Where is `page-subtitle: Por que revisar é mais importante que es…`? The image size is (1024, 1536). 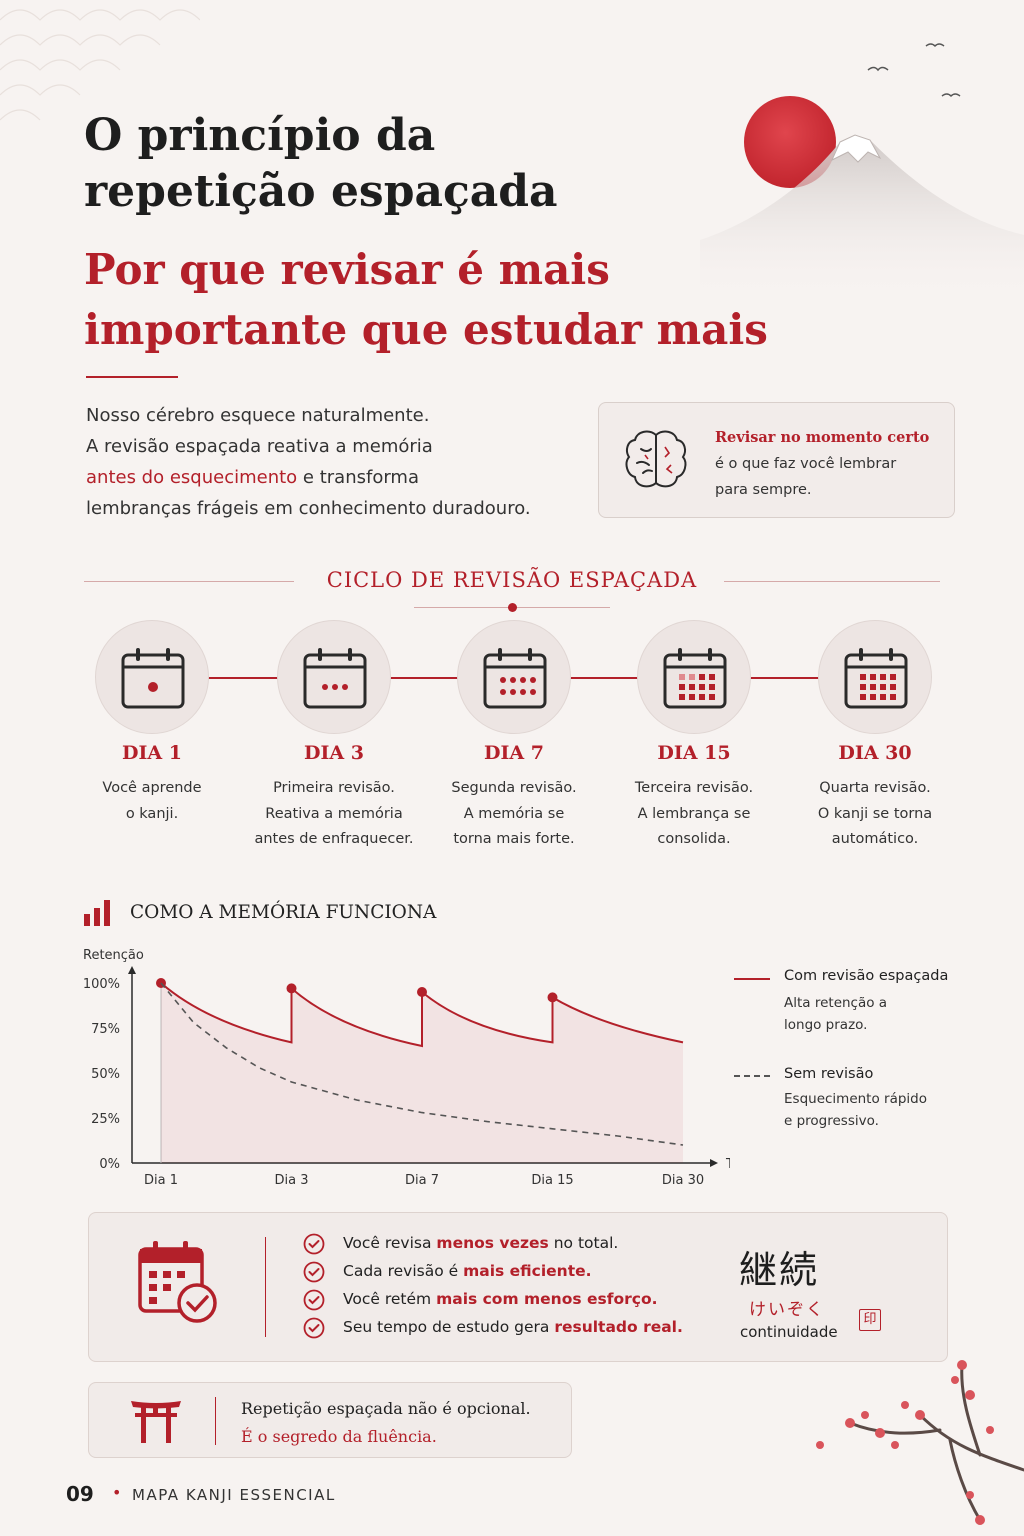 page-subtitle: Por que revisar é mais importante que es… is located at coordinates (426, 299).